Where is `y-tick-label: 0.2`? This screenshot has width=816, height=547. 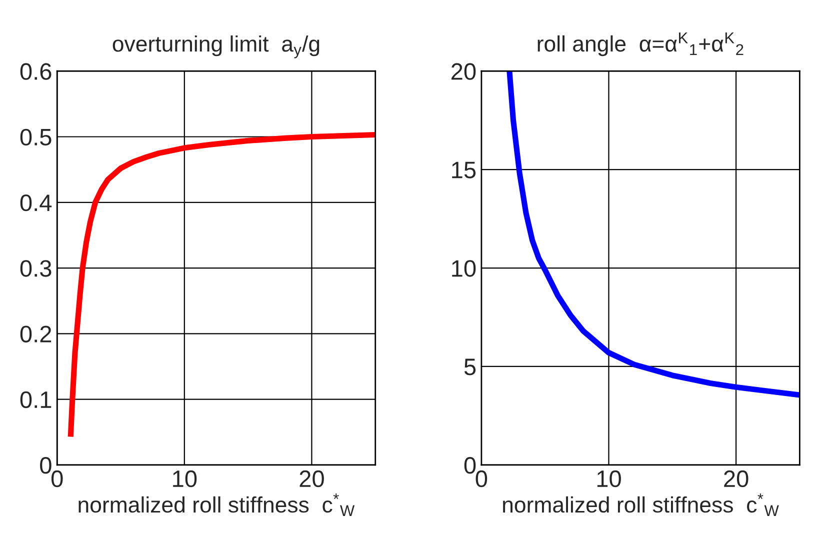 y-tick-label: 0.2 is located at coordinates (36, 334).